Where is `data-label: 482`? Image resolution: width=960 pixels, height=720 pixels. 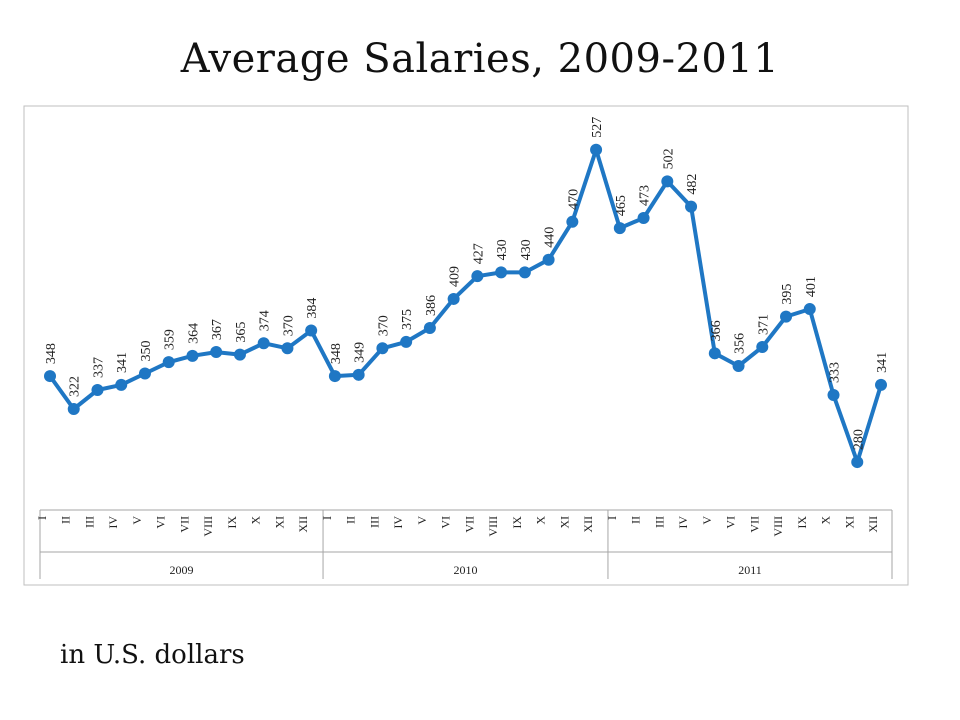
data-label: 482 is located at coordinates (692, 184).